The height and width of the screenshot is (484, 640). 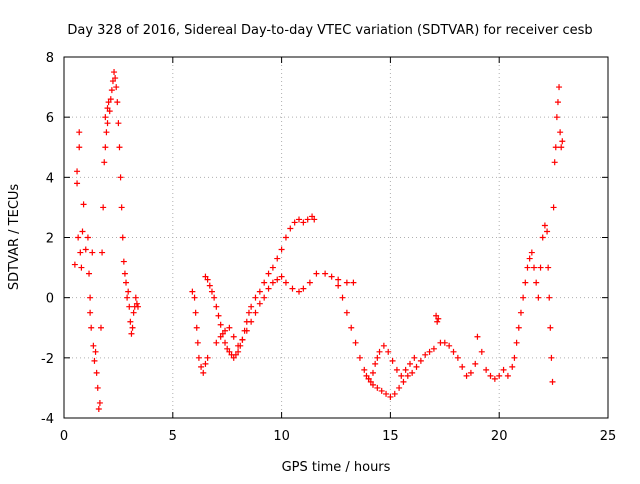 What do you see at coordinates (64, 436) in the screenshot?
I see `x-tick-label: 0` at bounding box center [64, 436].